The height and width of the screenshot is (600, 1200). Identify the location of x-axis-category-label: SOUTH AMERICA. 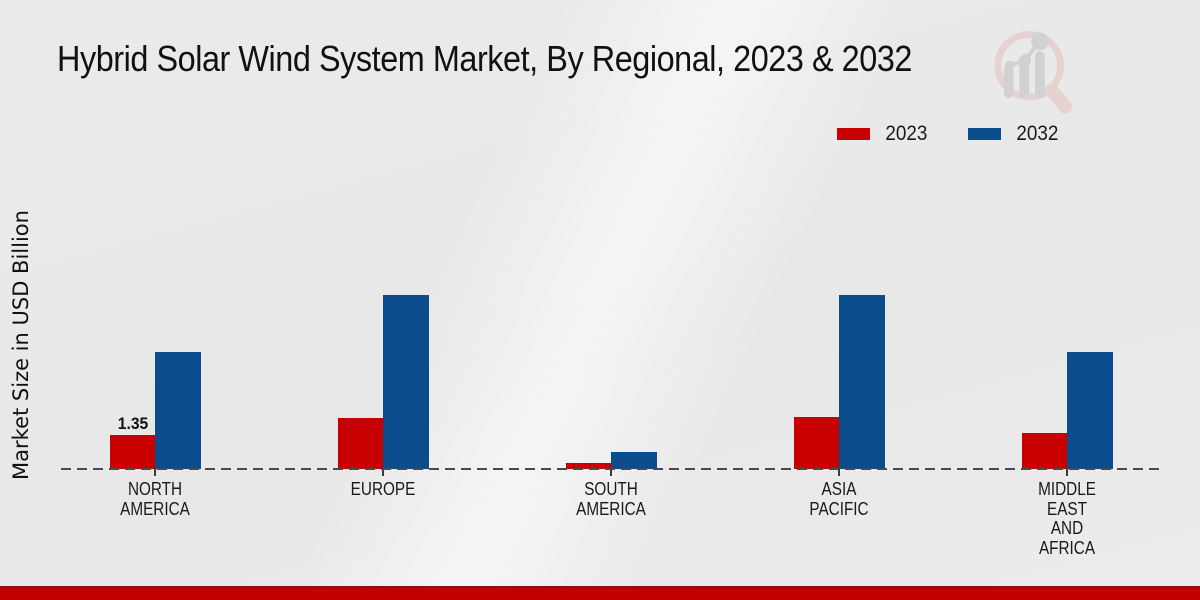
(611, 499).